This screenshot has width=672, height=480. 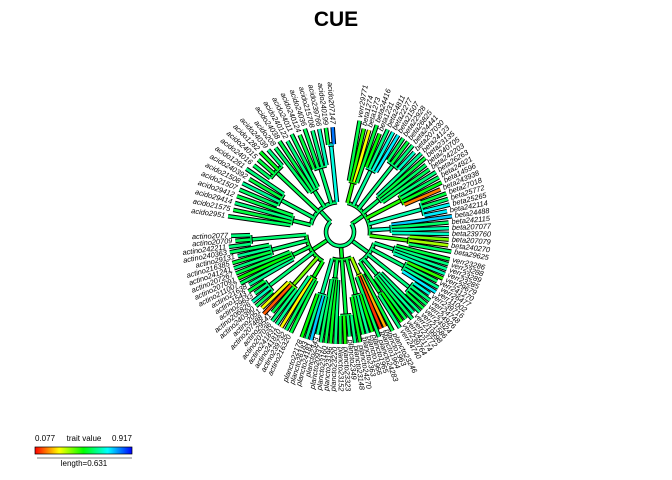 I want to click on tip-label: beta207077, so click(x=472, y=227).